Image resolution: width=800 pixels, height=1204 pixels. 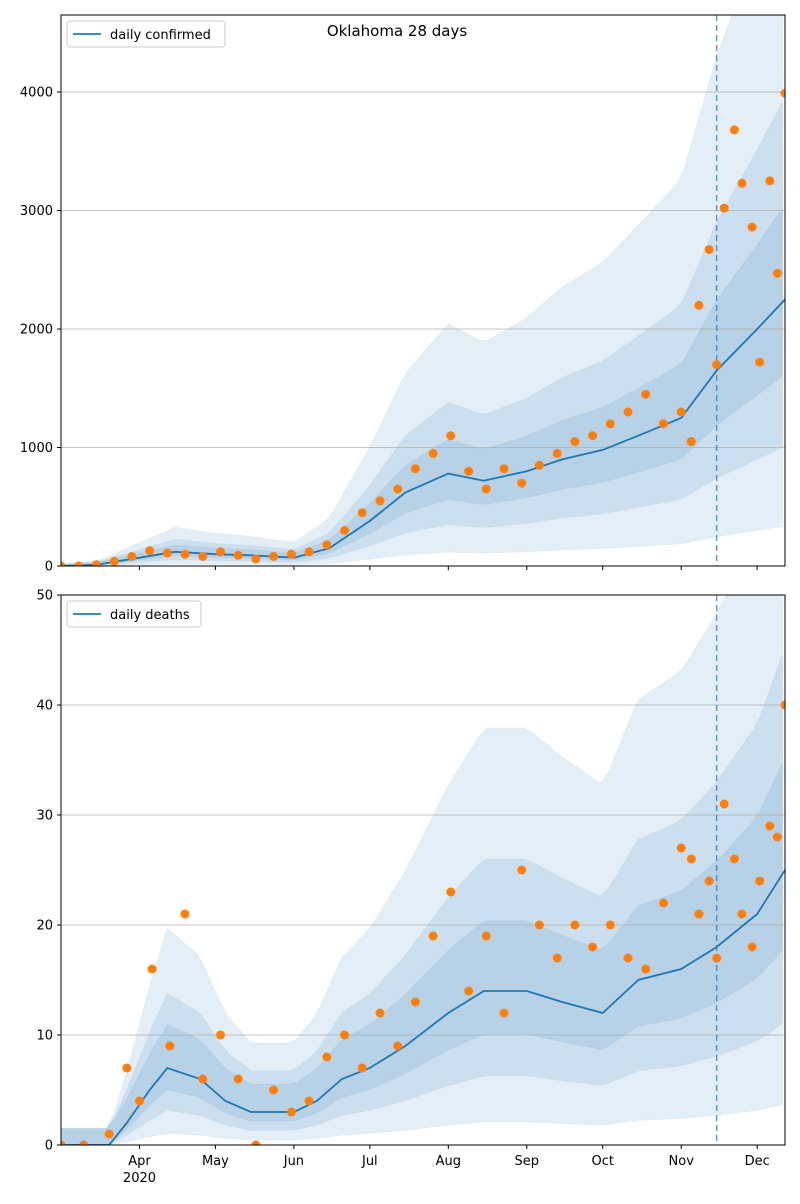 I want to click on x-tick-label: Jul, so click(x=369, y=1161).